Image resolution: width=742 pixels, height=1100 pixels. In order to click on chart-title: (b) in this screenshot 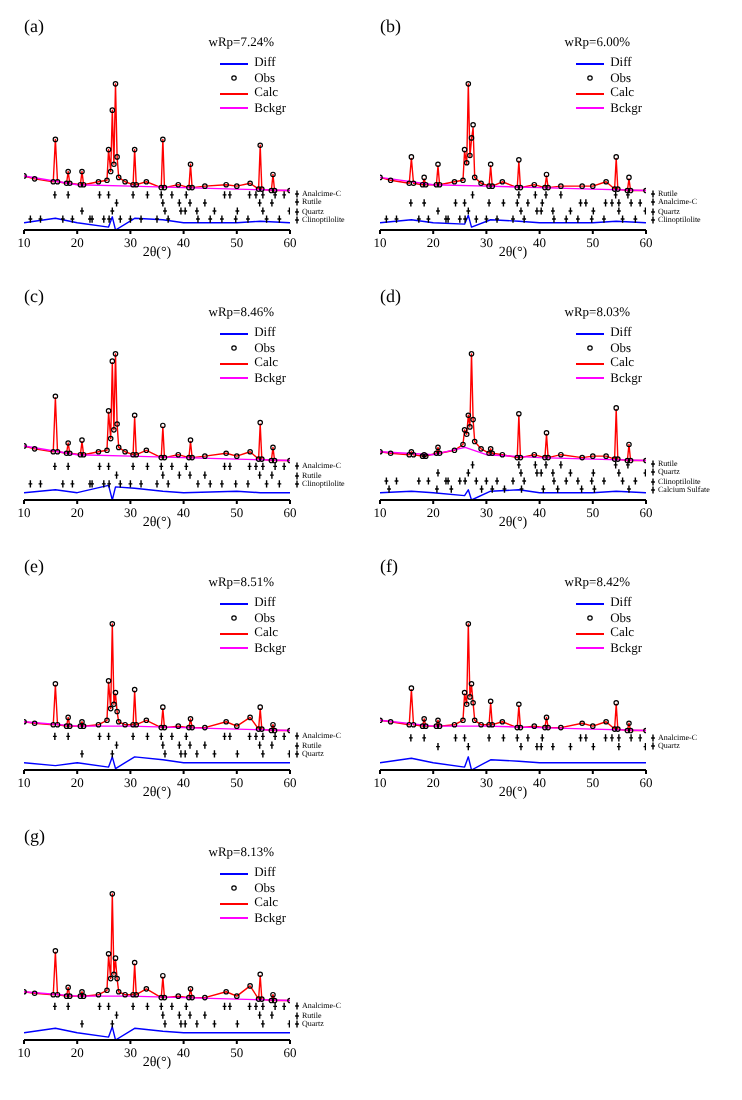, I will do `click(390, 26)`.